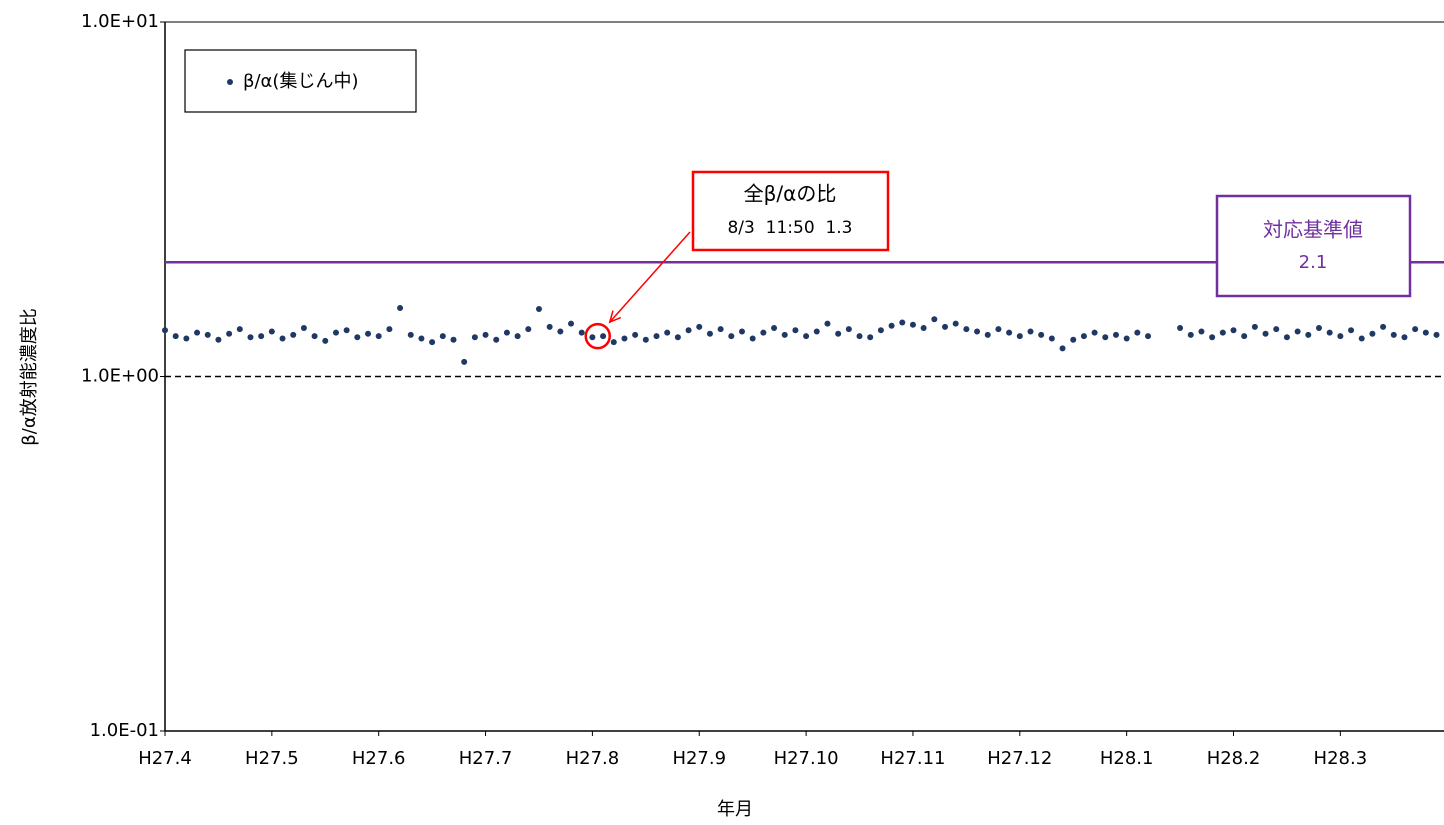 The height and width of the screenshot is (825, 1444). I want to click on legend-label: β/α(集じん中), so click(300, 81).